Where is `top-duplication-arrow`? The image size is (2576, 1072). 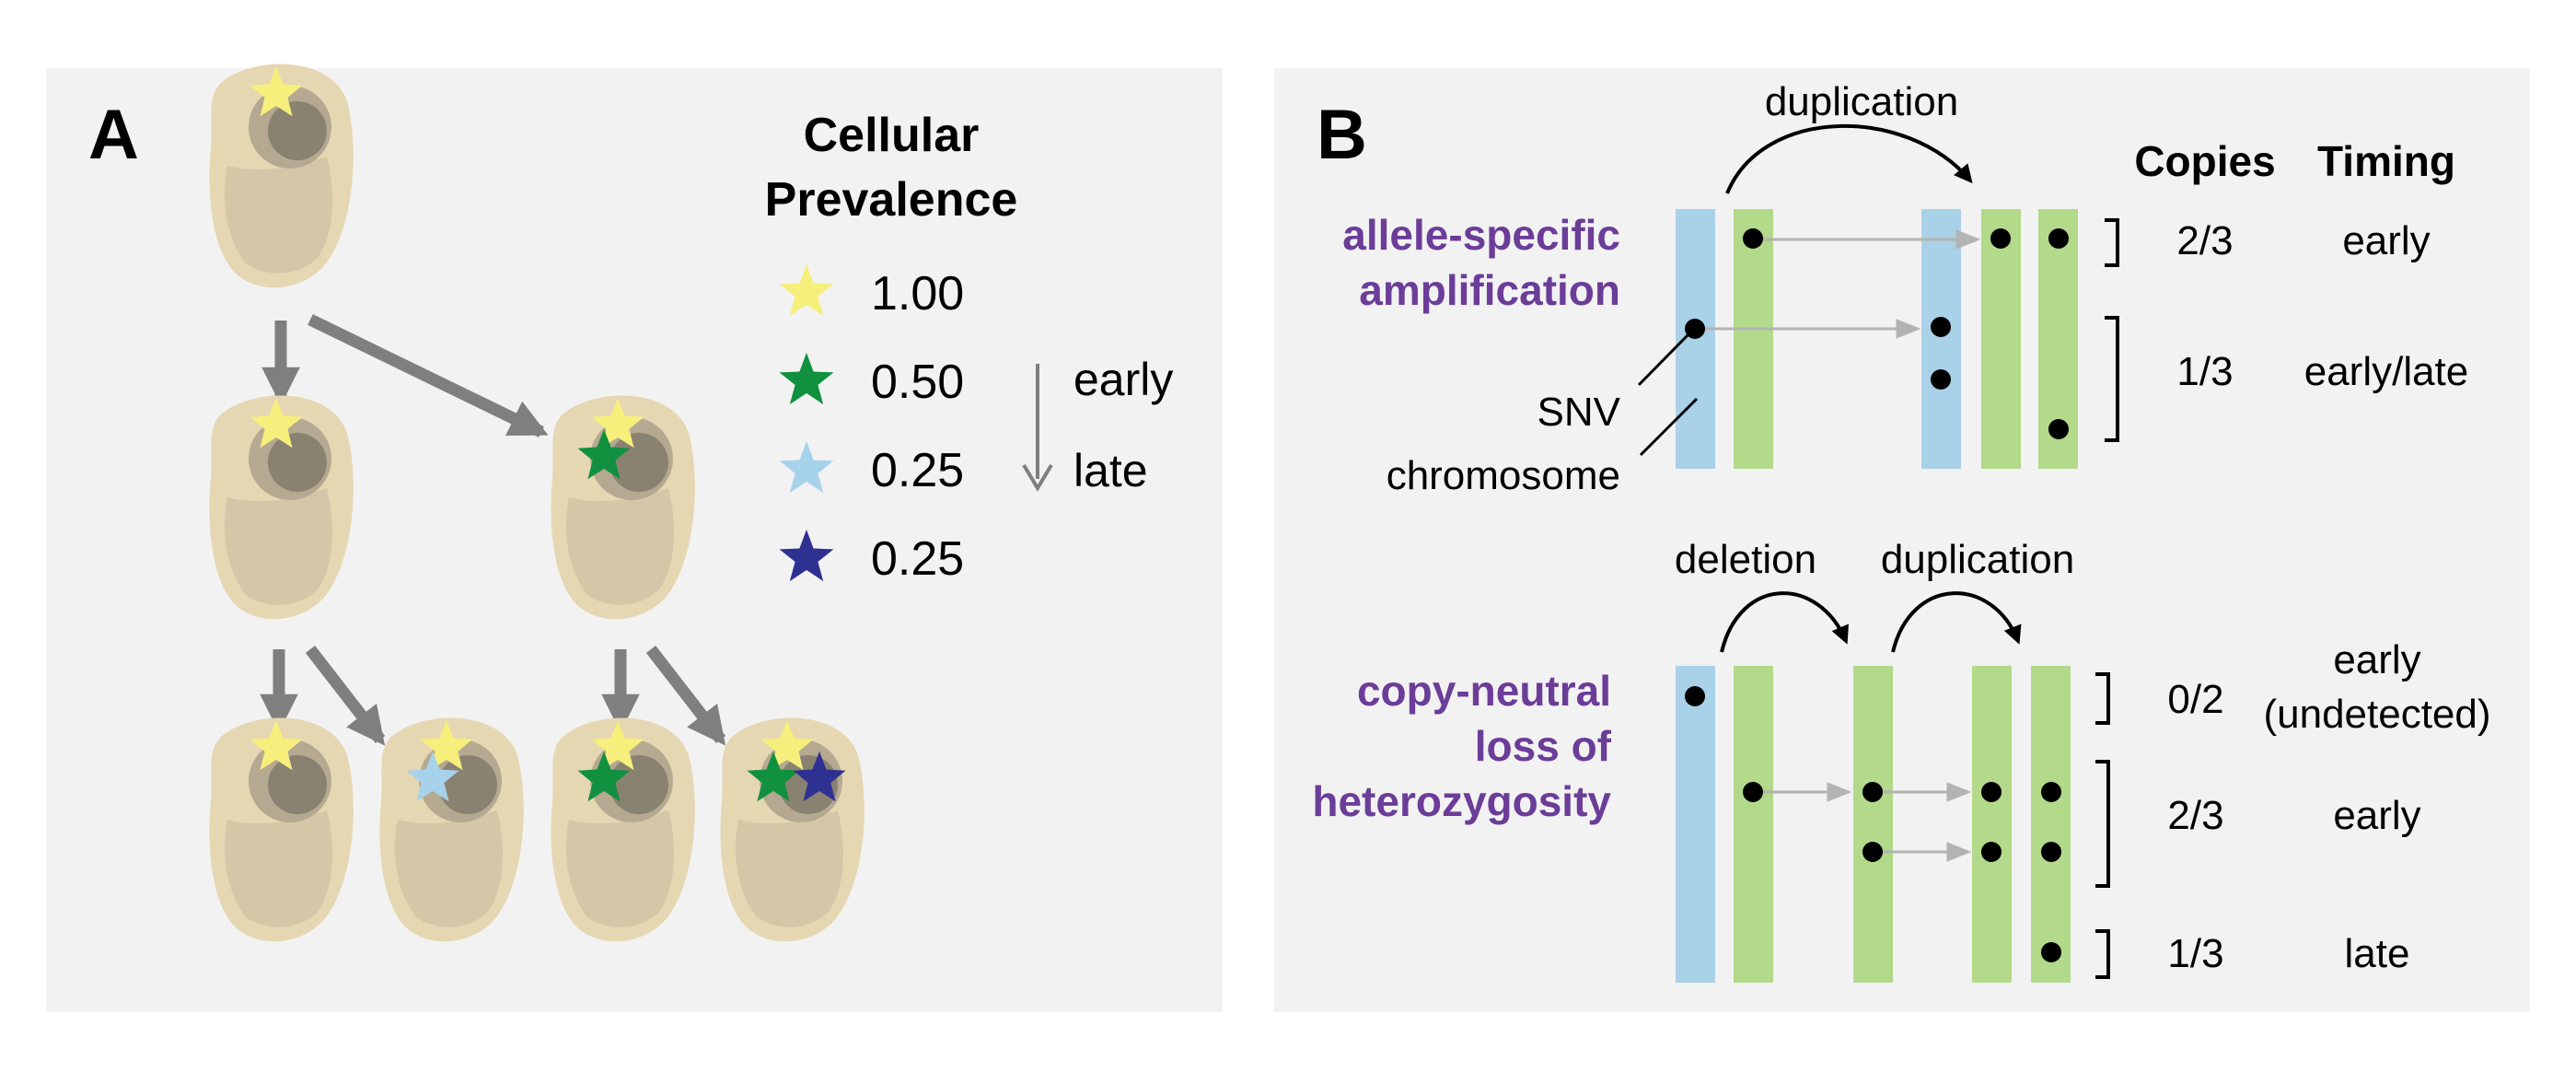
top-duplication-arrow is located at coordinates (1849, 159).